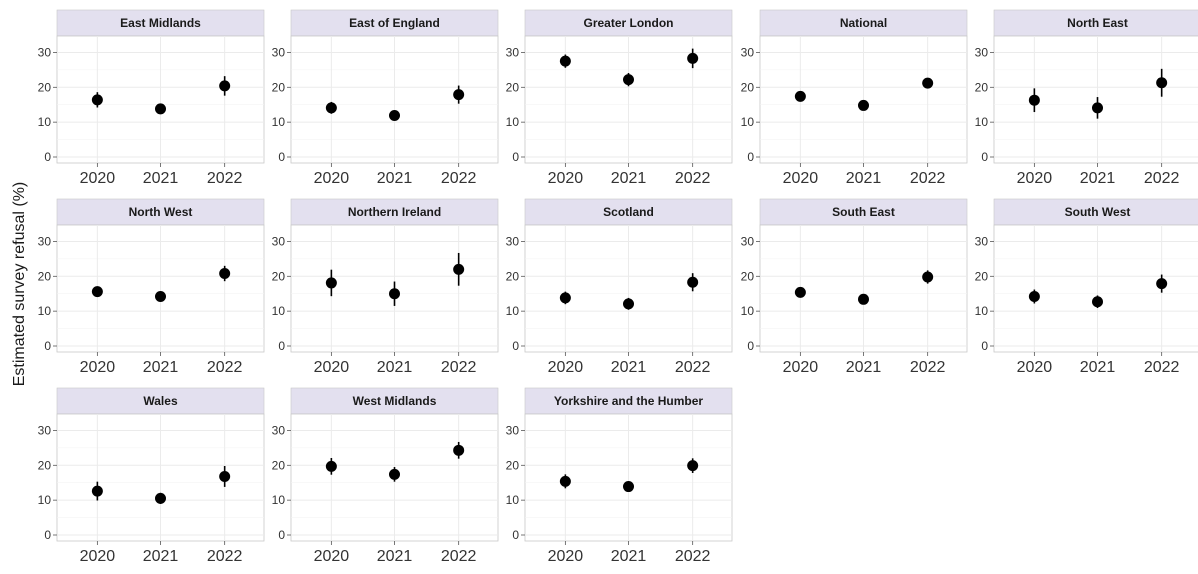  Describe the element at coordinates (151, 98) in the screenshot. I see `facet-panel: East Midlands 0 10 20 30 2020 2021 2022` at that location.